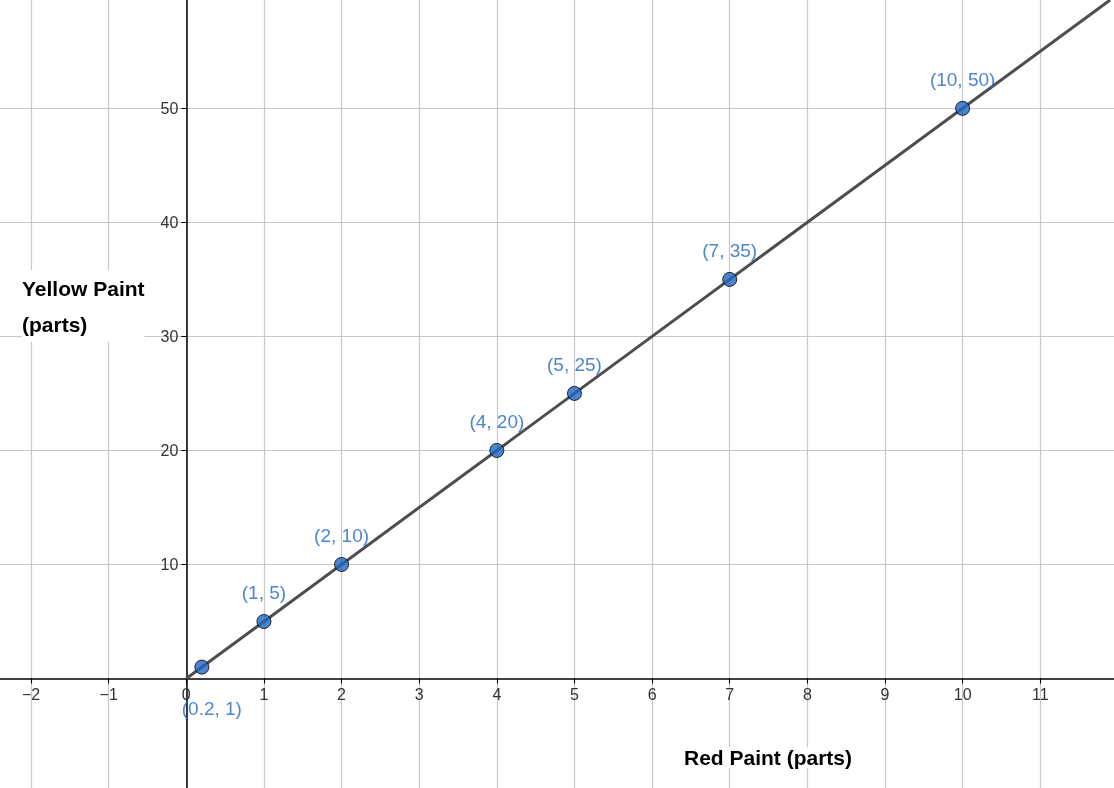 This screenshot has width=1114, height=788. I want to click on x-tick-label: −2, so click(31, 695).